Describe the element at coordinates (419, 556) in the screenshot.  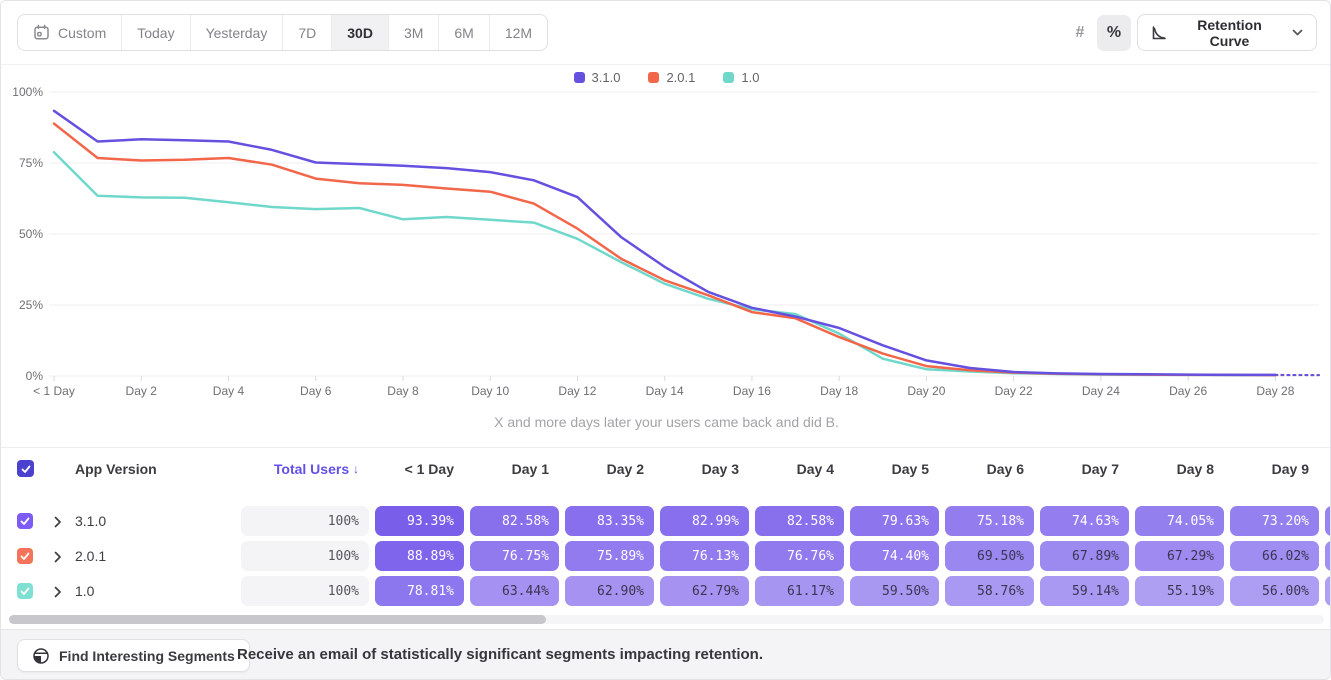
I see `retention-cell: 88.89%` at that location.